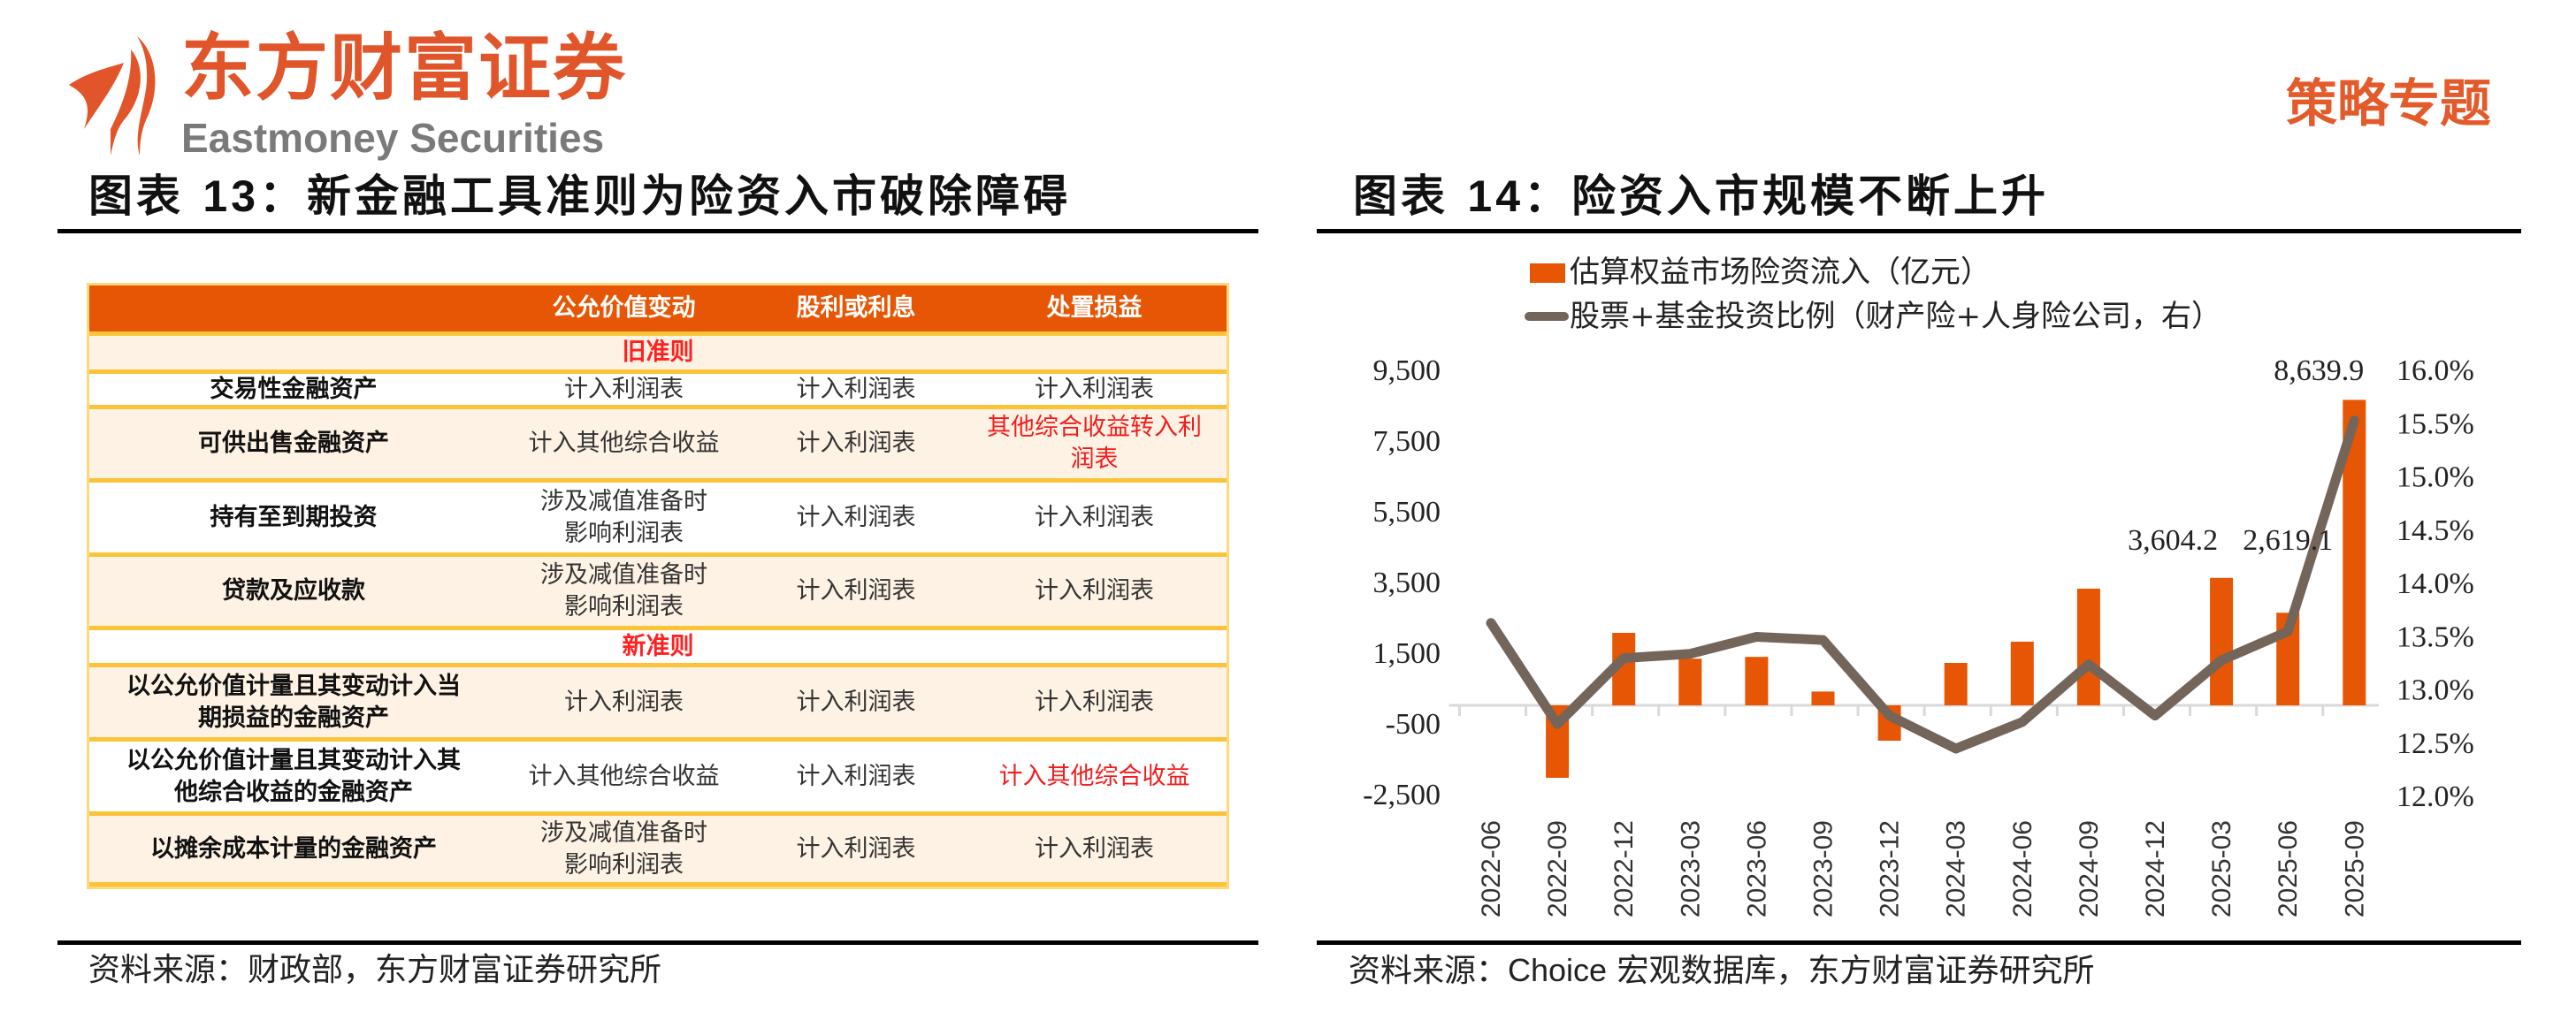 Image resolution: width=2576 pixels, height=1020 pixels. I want to click on x-axis-category-label: 2023-12, so click(1890, 868).